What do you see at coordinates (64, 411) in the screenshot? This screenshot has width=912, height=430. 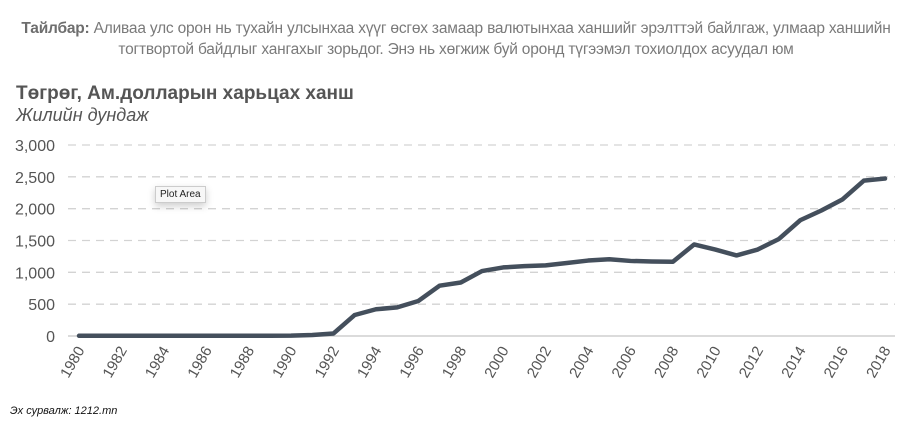 I see `source-note: Эх сурвалж: 1212.mn` at bounding box center [64, 411].